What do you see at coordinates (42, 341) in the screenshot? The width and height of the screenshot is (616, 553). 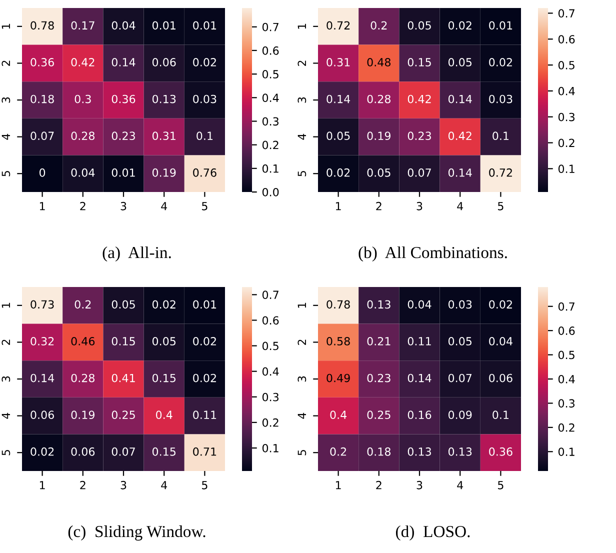 I see `data-label: 0.32` at bounding box center [42, 341].